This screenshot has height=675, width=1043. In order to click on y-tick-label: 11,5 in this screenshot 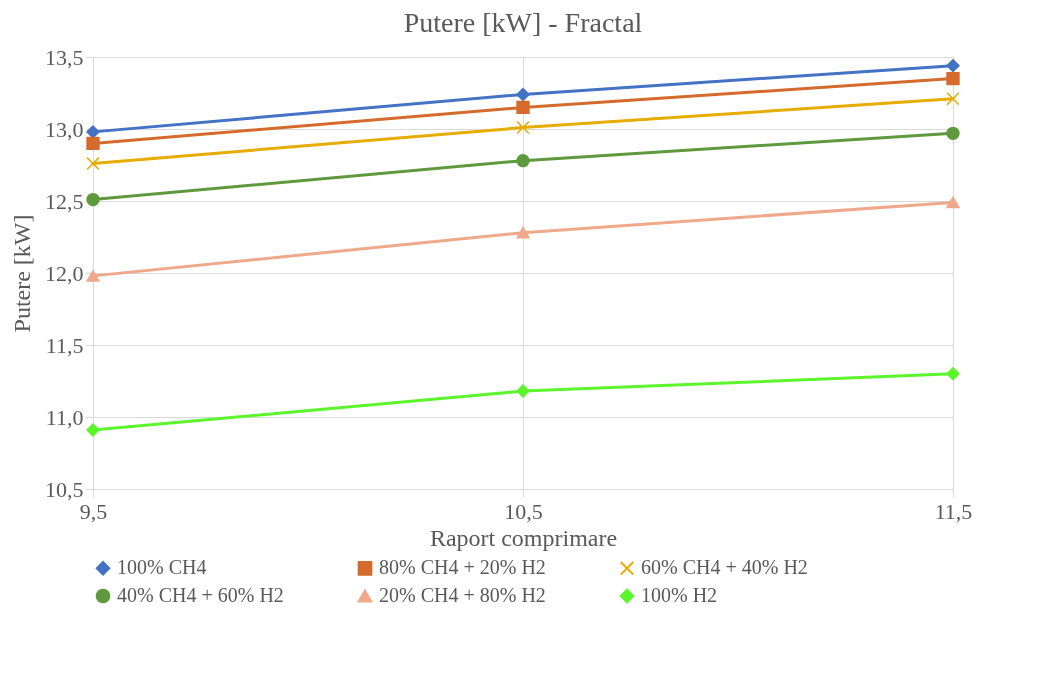, I will do `click(64, 345)`.